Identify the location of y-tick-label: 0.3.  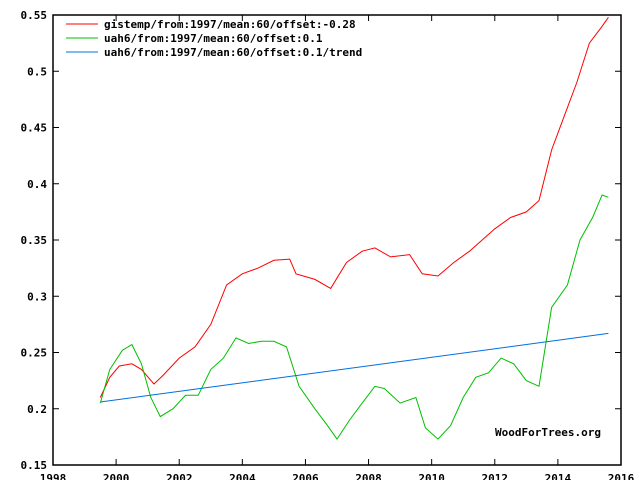
(37, 296).